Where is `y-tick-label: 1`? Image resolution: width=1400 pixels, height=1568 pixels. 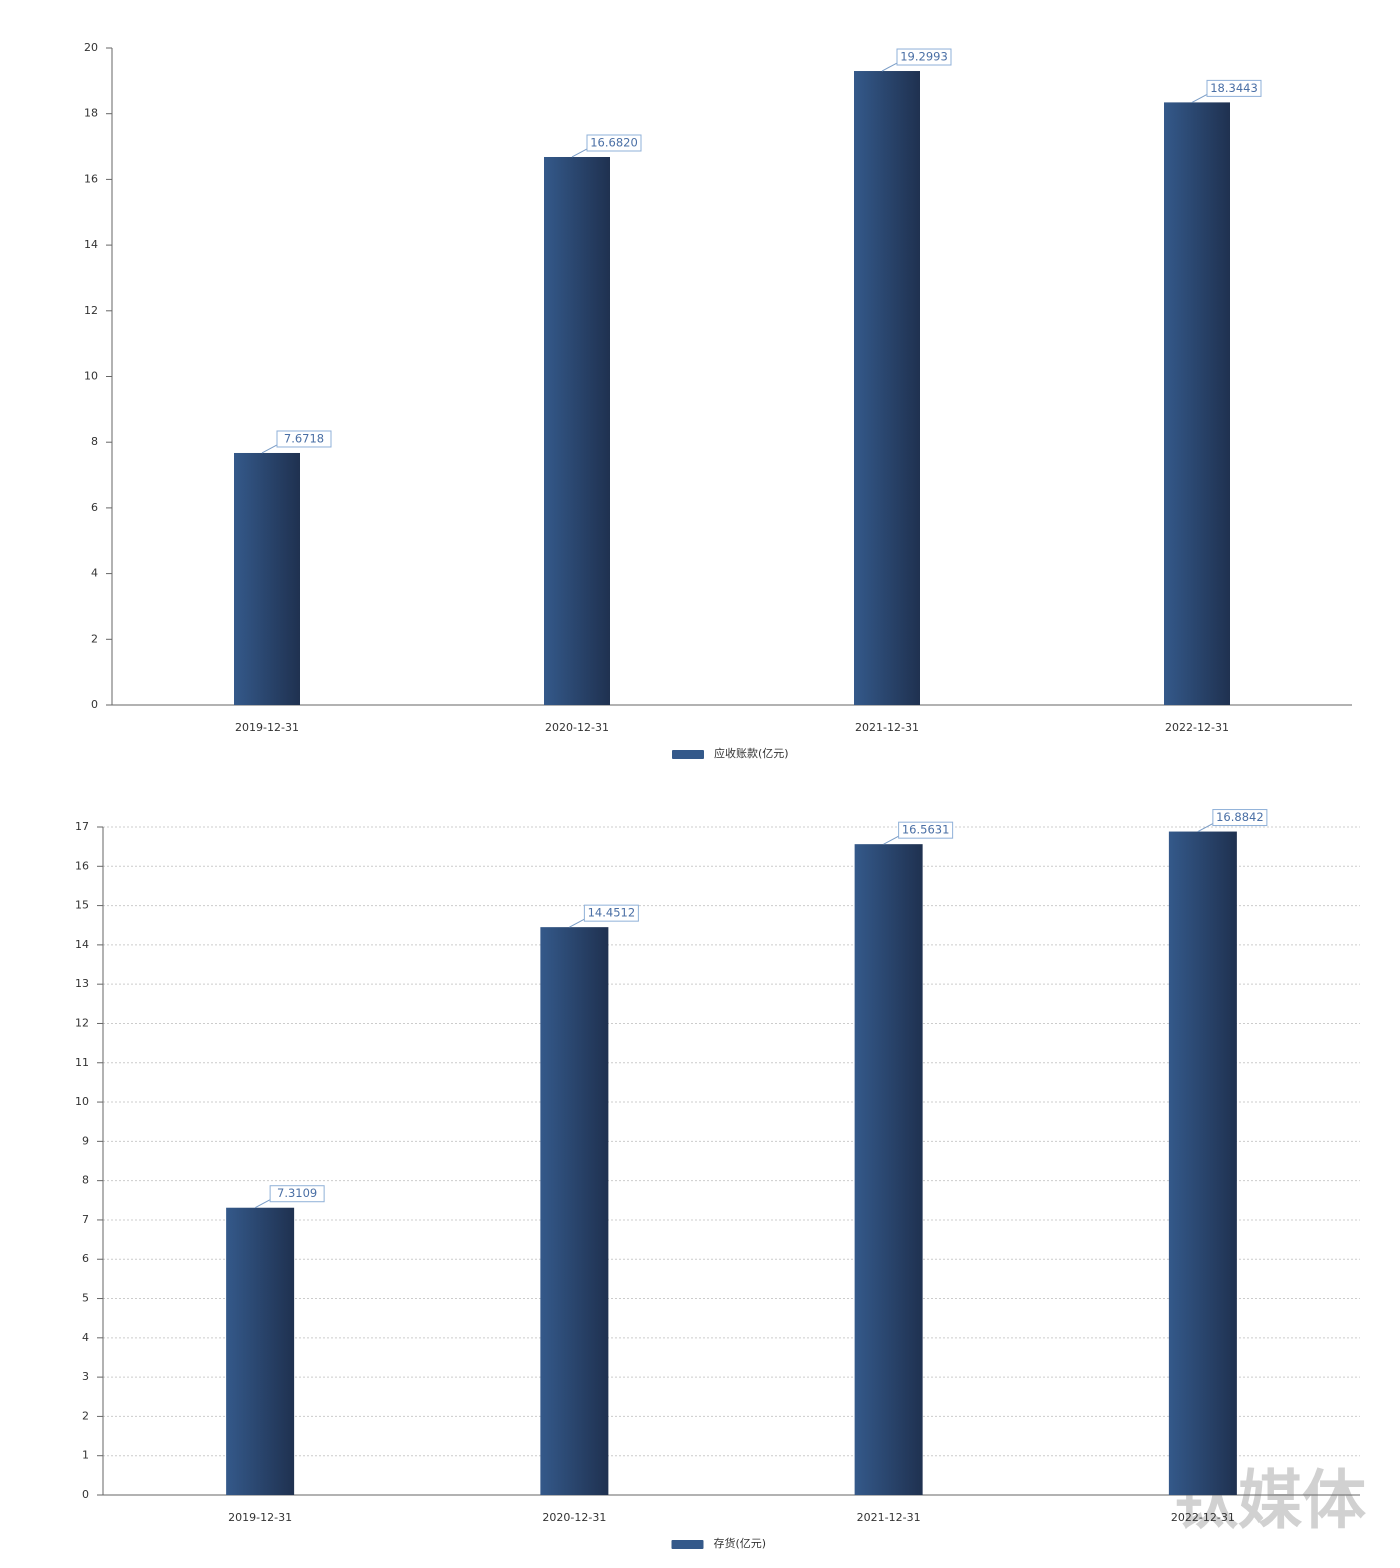
y-tick-label: 1 is located at coordinates (85, 1455).